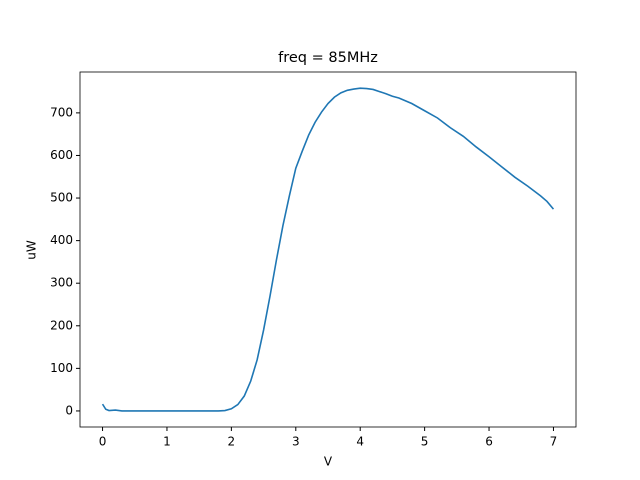 Image resolution: width=640 pixels, height=480 pixels. What do you see at coordinates (232, 442) in the screenshot?
I see `x-tick-label: 2` at bounding box center [232, 442].